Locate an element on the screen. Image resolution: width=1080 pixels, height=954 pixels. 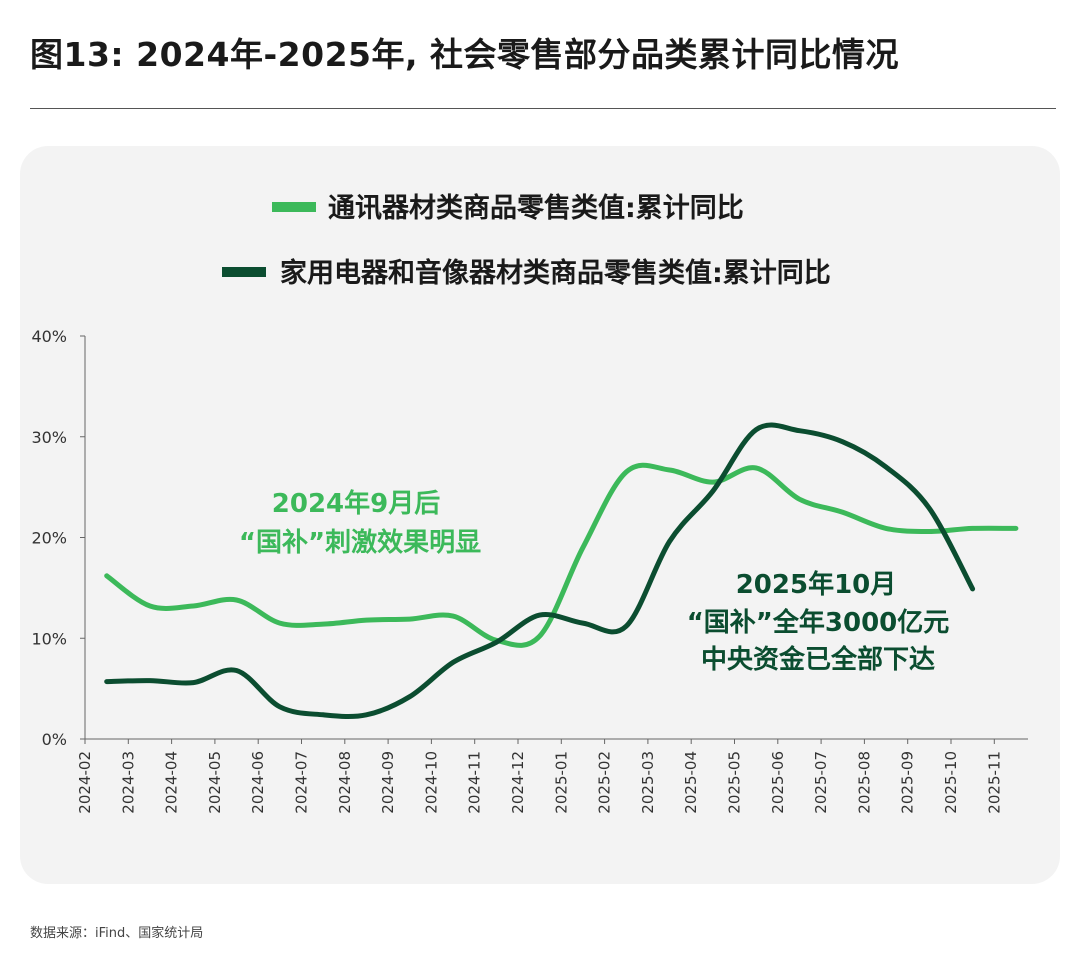
x-tick-label: 2024-09 is located at coordinates (388, 782).